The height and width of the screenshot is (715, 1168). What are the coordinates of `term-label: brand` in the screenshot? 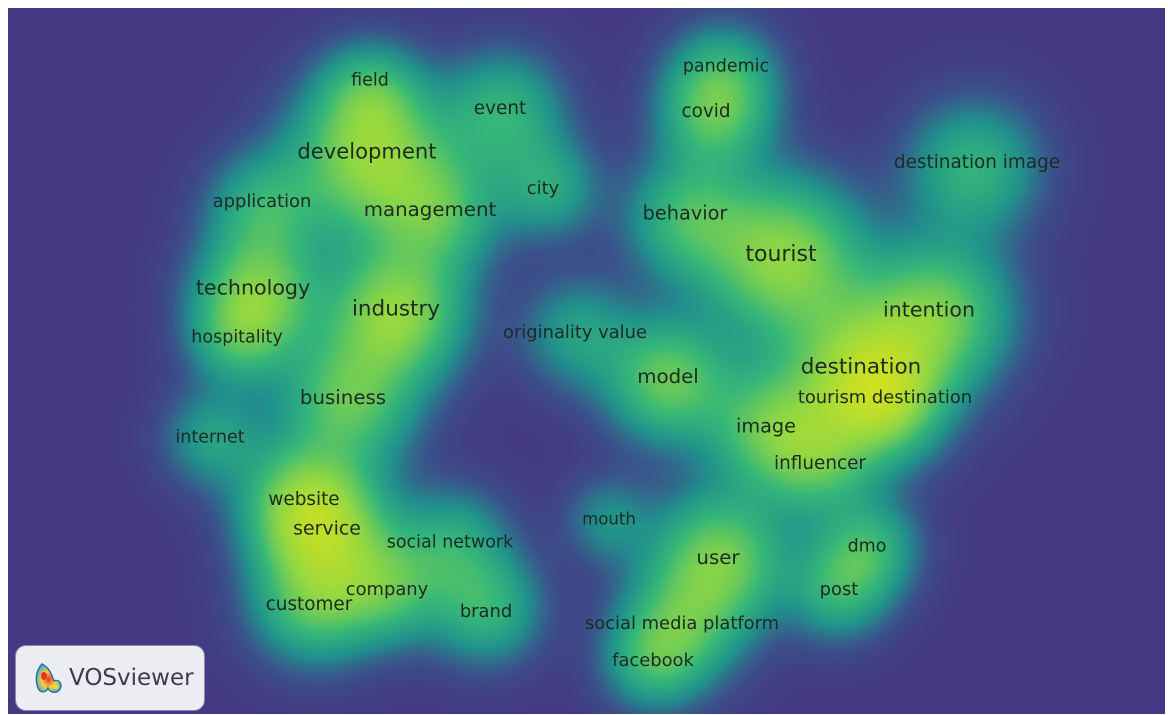 It's located at (486, 612).